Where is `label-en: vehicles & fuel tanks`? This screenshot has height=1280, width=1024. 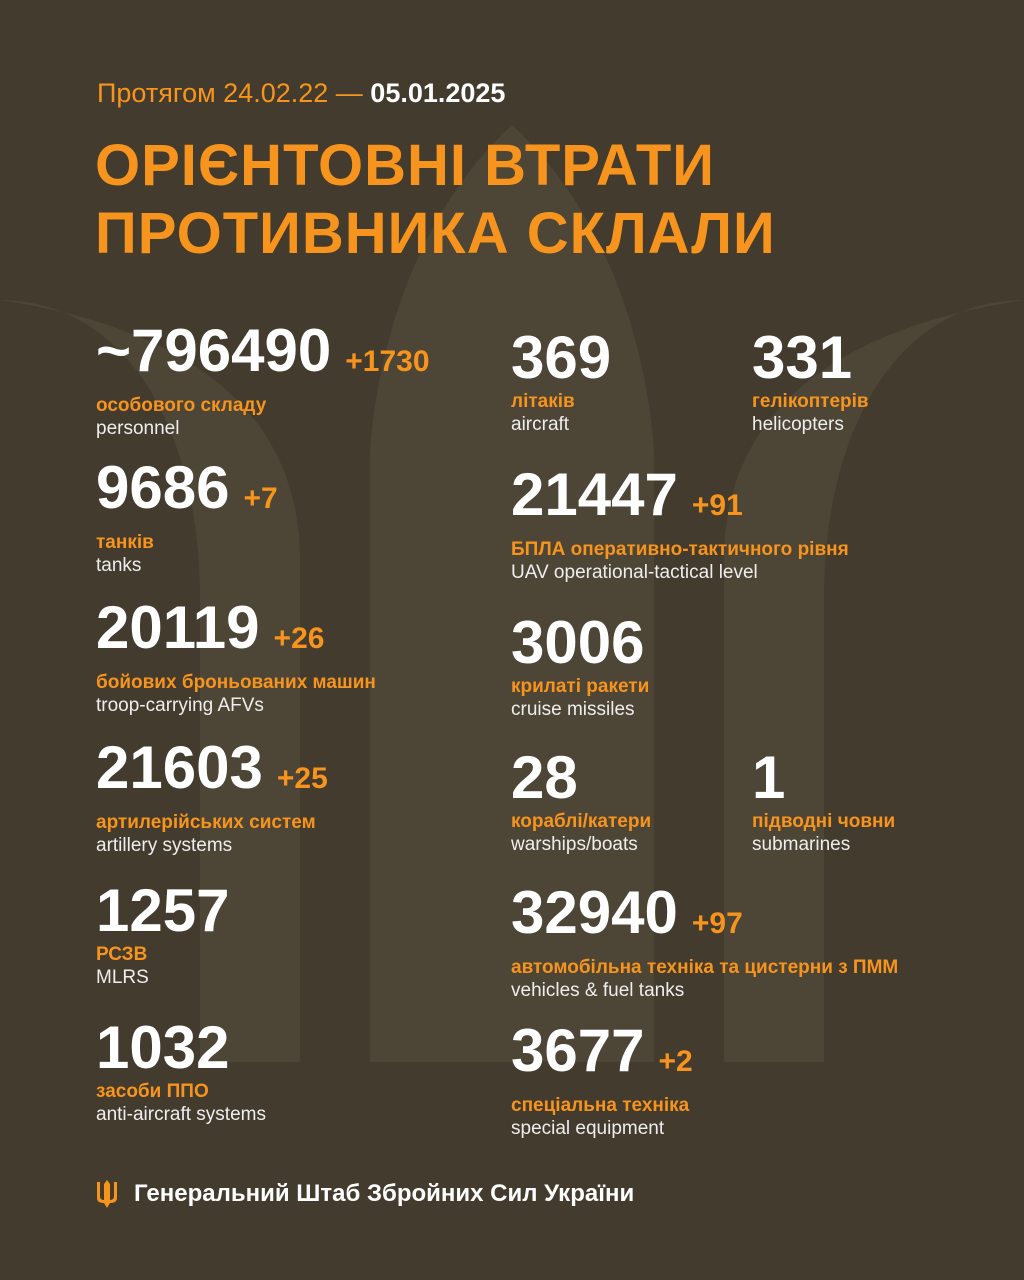
label-en: vehicles & fuel tanks is located at coordinates (598, 990).